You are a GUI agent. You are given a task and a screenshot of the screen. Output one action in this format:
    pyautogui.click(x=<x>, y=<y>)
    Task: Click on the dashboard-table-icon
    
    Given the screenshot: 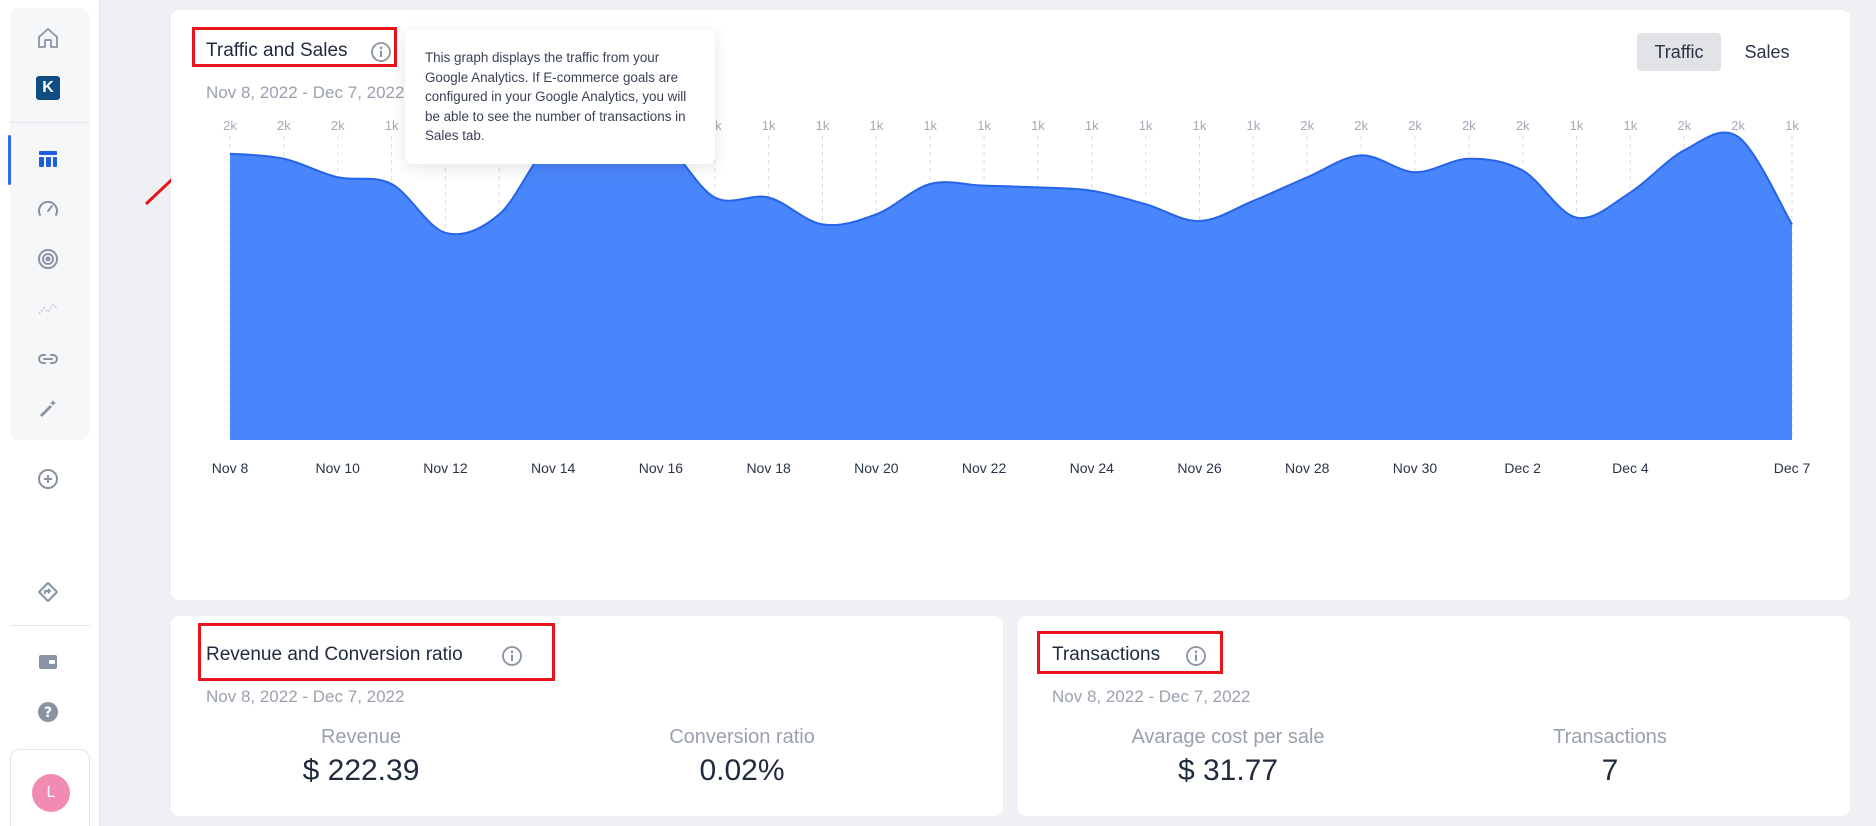 What is the action you would take?
    pyautogui.click(x=48, y=159)
    